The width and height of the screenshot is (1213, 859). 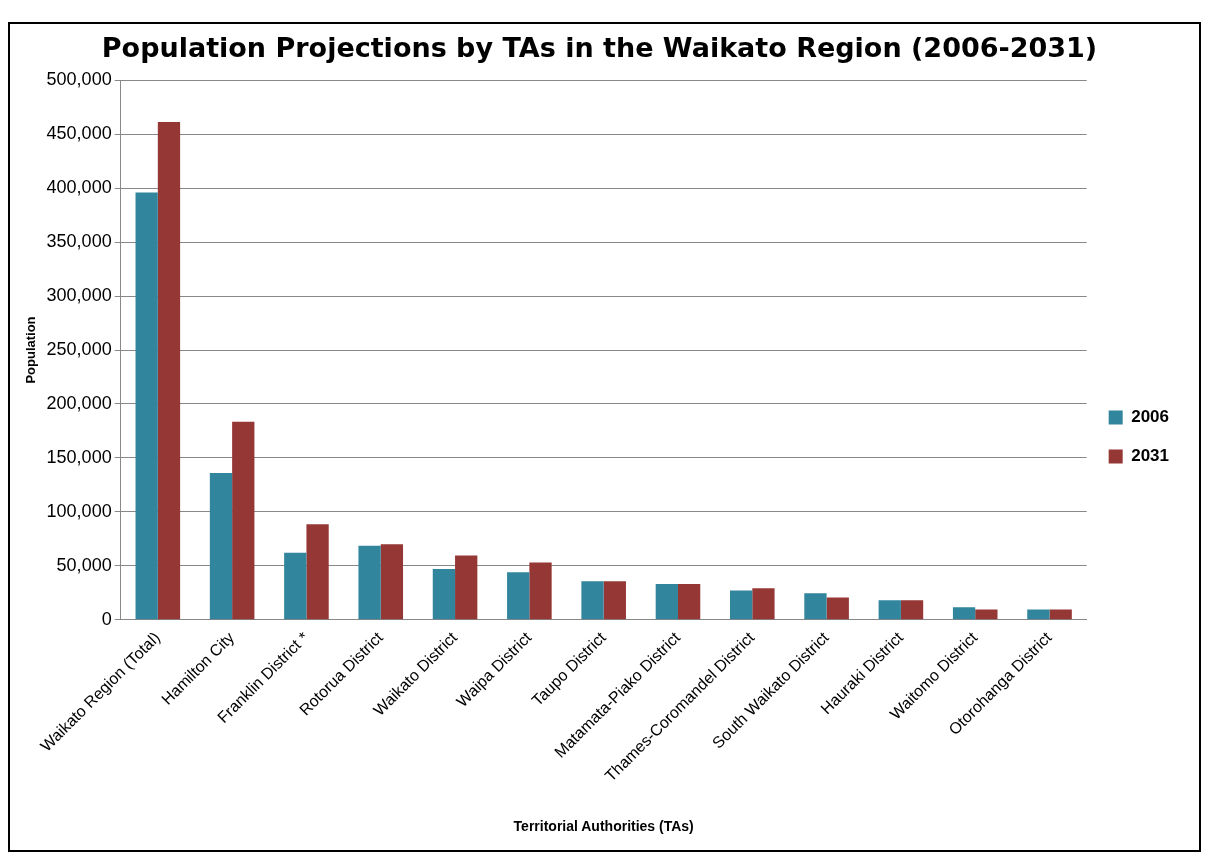 What do you see at coordinates (31, 350) in the screenshot?
I see `y-axis-title: Population` at bounding box center [31, 350].